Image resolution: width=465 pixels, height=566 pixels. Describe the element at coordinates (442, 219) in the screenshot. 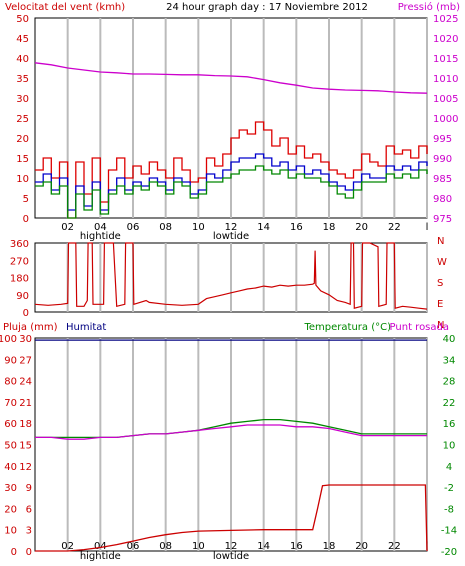

I see `y-right-tick-label: 975` at that location.